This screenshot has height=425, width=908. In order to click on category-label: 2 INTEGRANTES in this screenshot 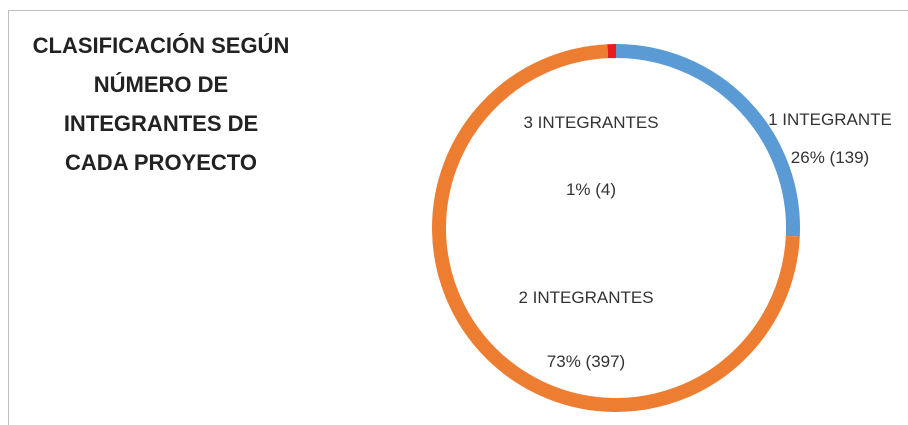, I will do `click(586, 297)`.